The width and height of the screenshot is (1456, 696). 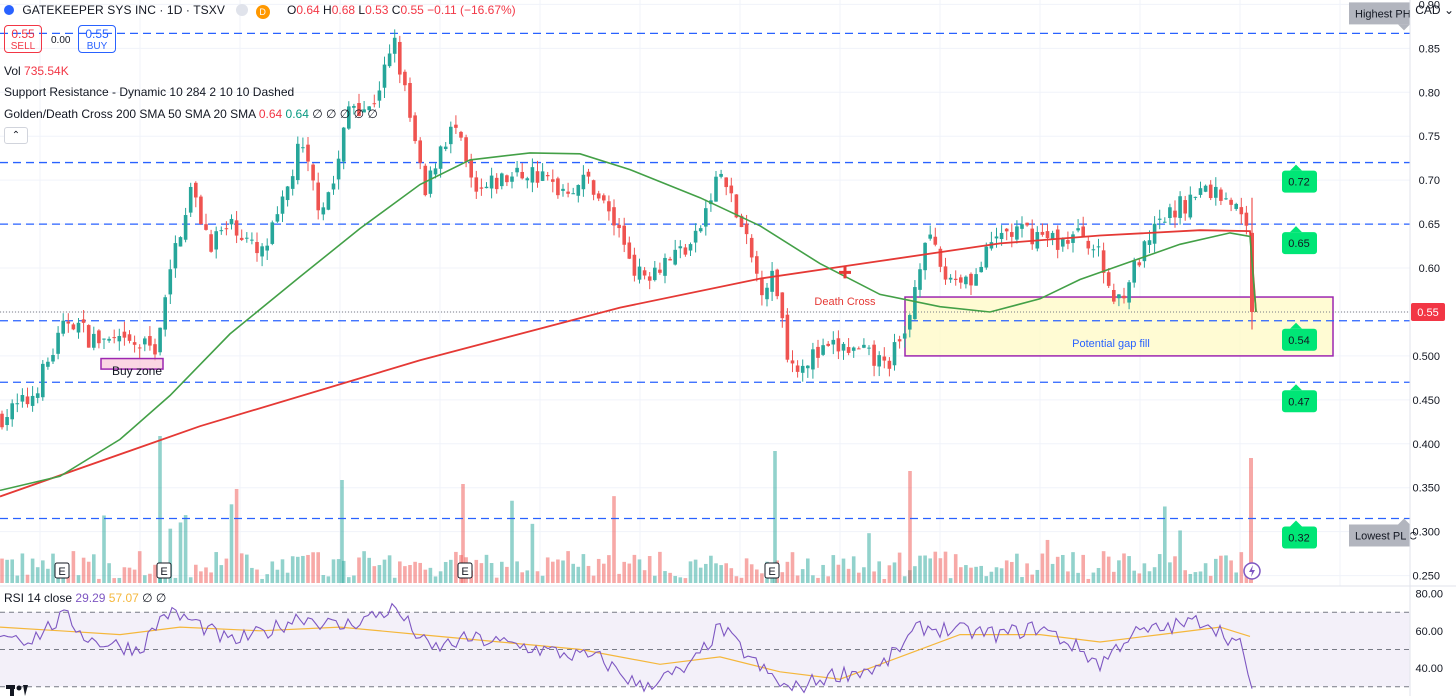 I want to click on earnings-box, so click(x=465, y=570).